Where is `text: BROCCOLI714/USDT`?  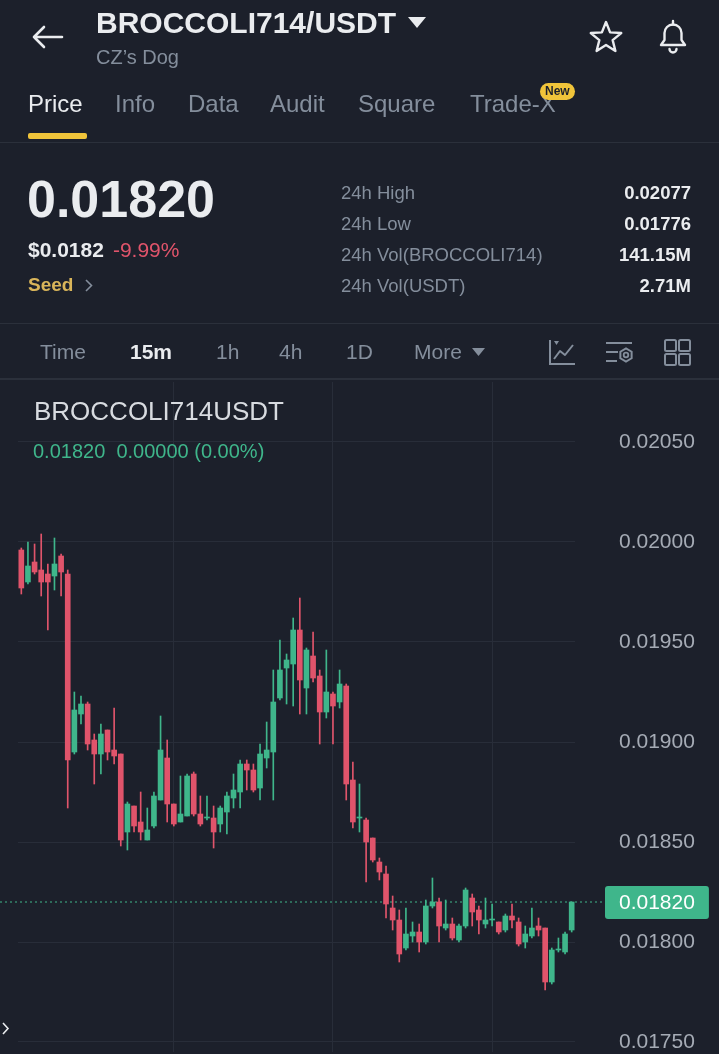
text: BROCCOLI714/USDT is located at coordinates (246, 23).